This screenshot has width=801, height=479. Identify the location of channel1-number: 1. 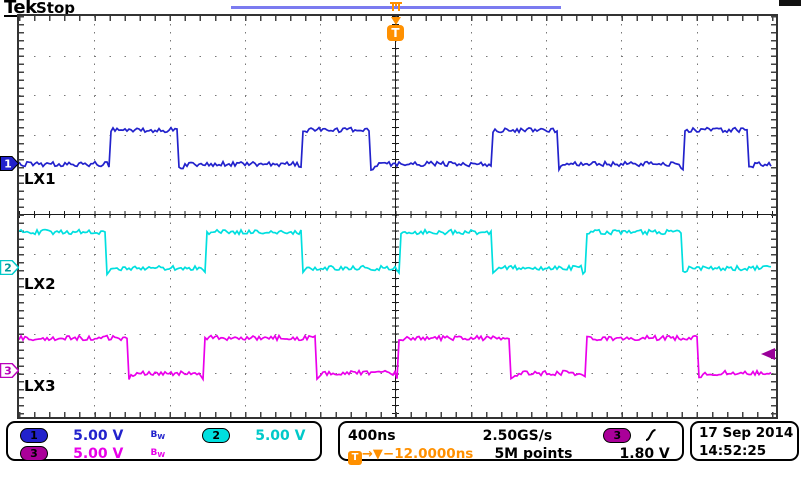
(8, 164).